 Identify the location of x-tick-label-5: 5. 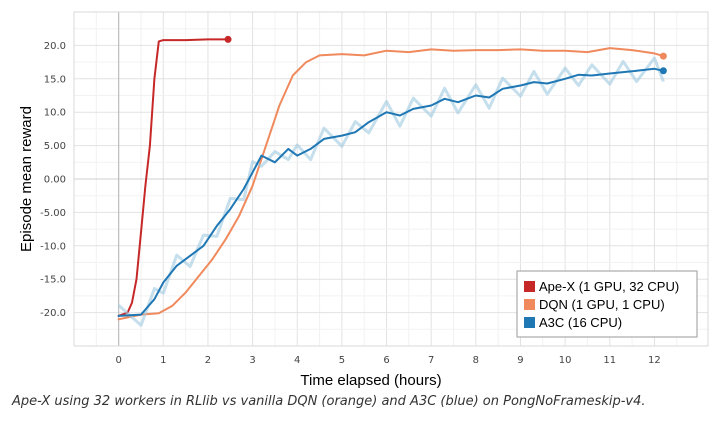
(342, 360).